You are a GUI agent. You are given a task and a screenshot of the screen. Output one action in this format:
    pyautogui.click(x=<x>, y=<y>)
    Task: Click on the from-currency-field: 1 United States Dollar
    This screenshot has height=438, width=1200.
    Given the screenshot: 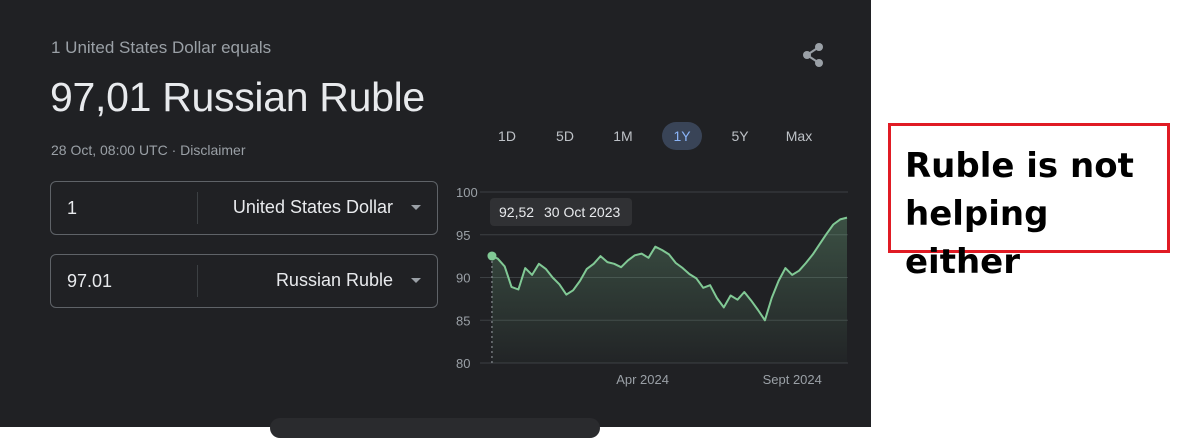 What is the action you would take?
    pyautogui.click(x=244, y=208)
    